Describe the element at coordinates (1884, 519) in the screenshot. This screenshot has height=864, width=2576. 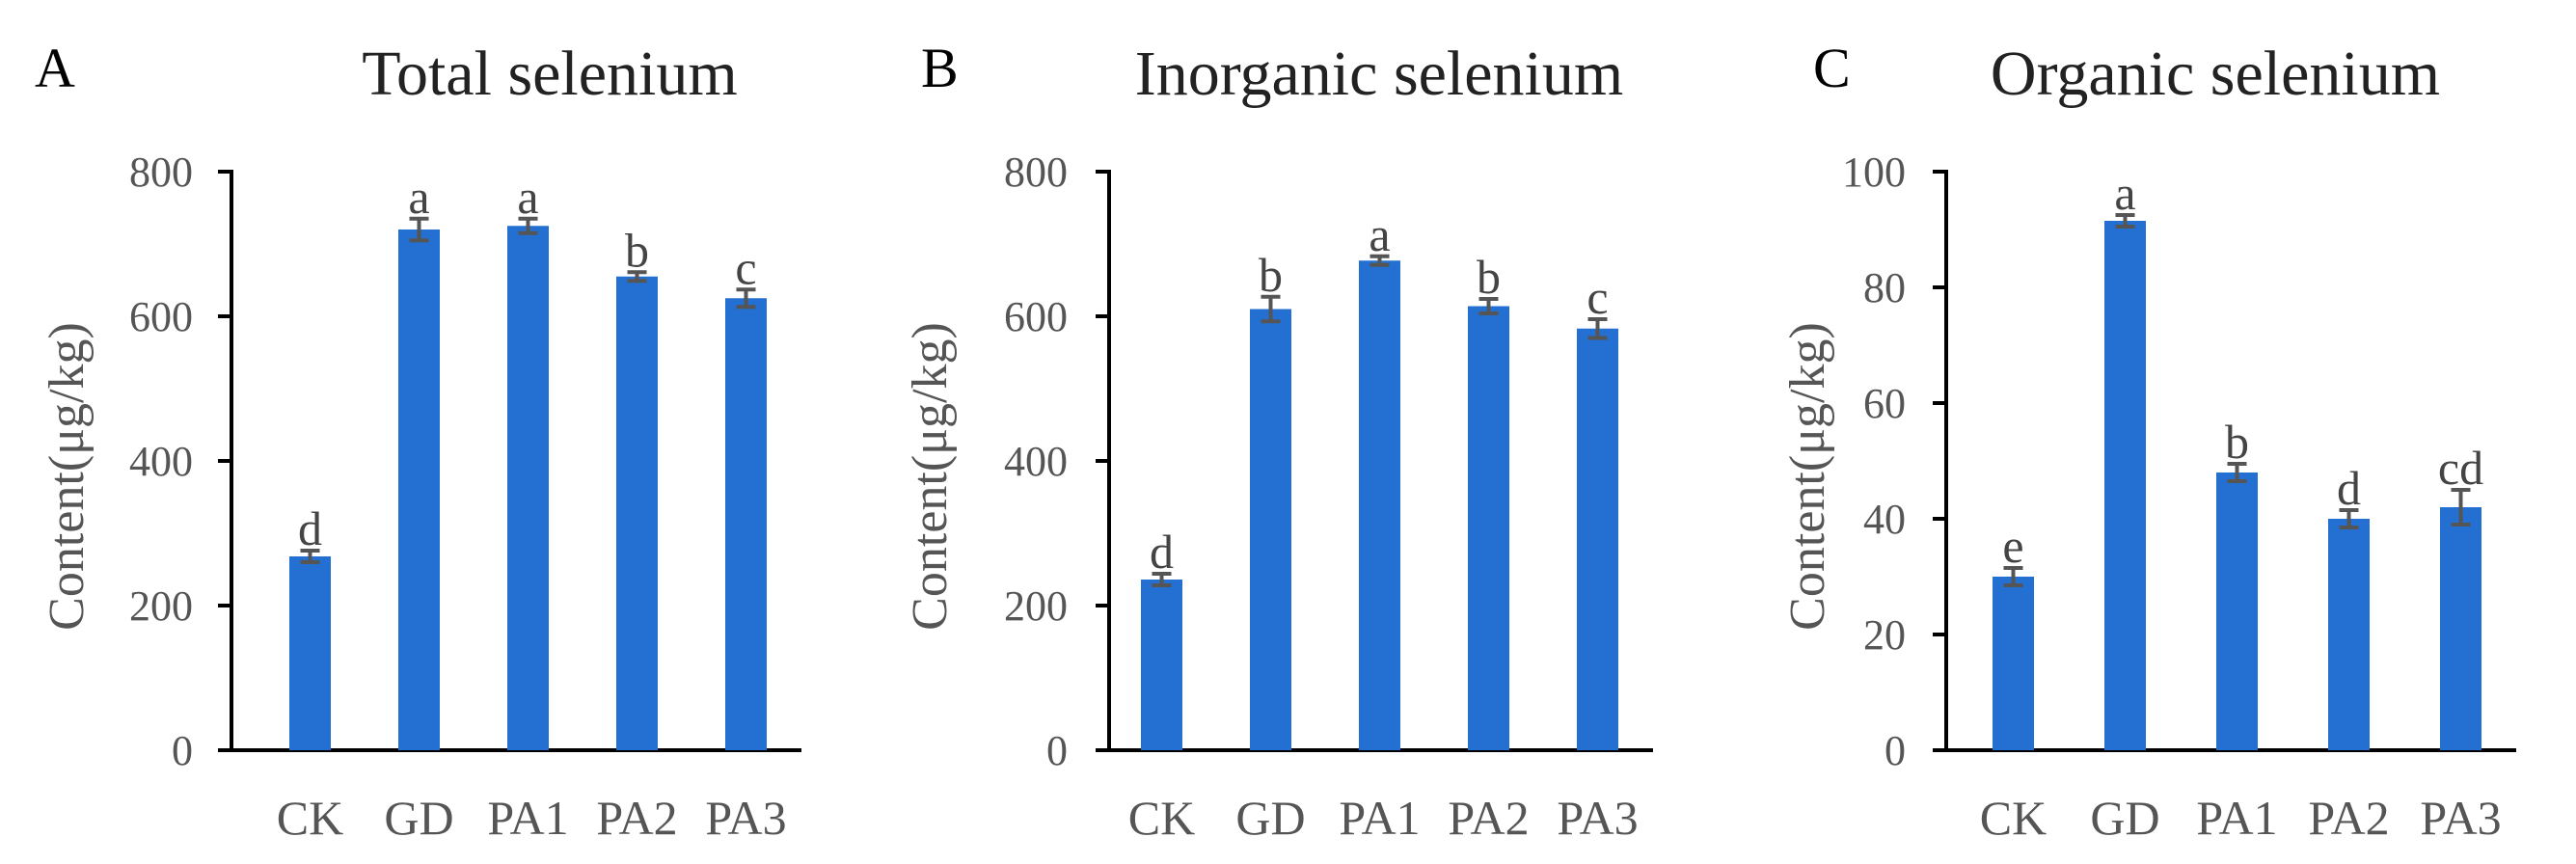
I see `panel-c-y-tick-label: 40` at that location.